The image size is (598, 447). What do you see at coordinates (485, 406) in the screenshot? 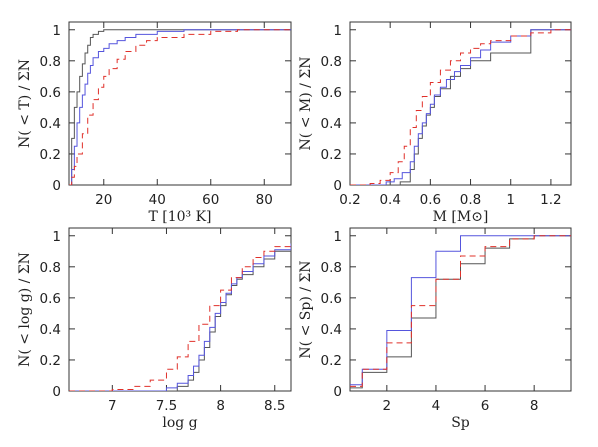
I see `x-tick-label: 6` at bounding box center [485, 406].